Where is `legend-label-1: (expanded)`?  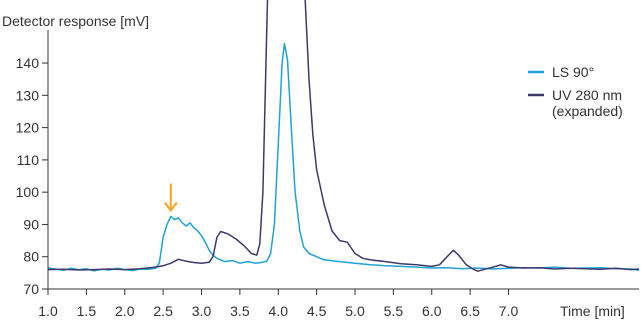 legend-label-1: (expanded) is located at coordinates (587, 111).